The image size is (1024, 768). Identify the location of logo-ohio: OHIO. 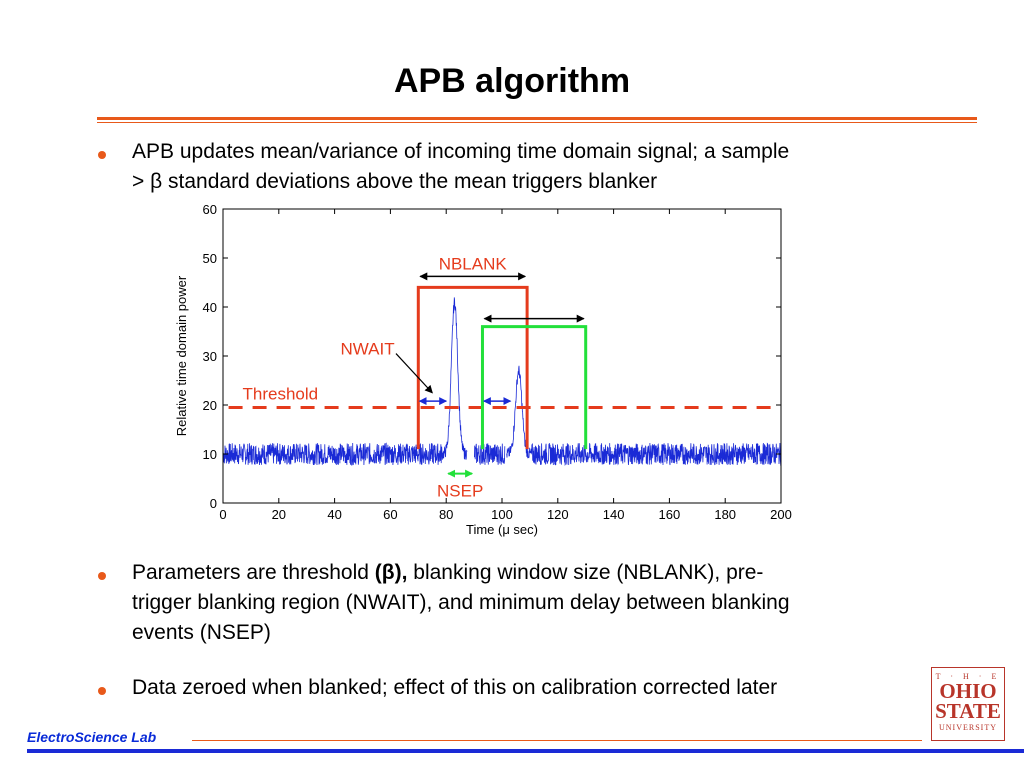
(968, 691).